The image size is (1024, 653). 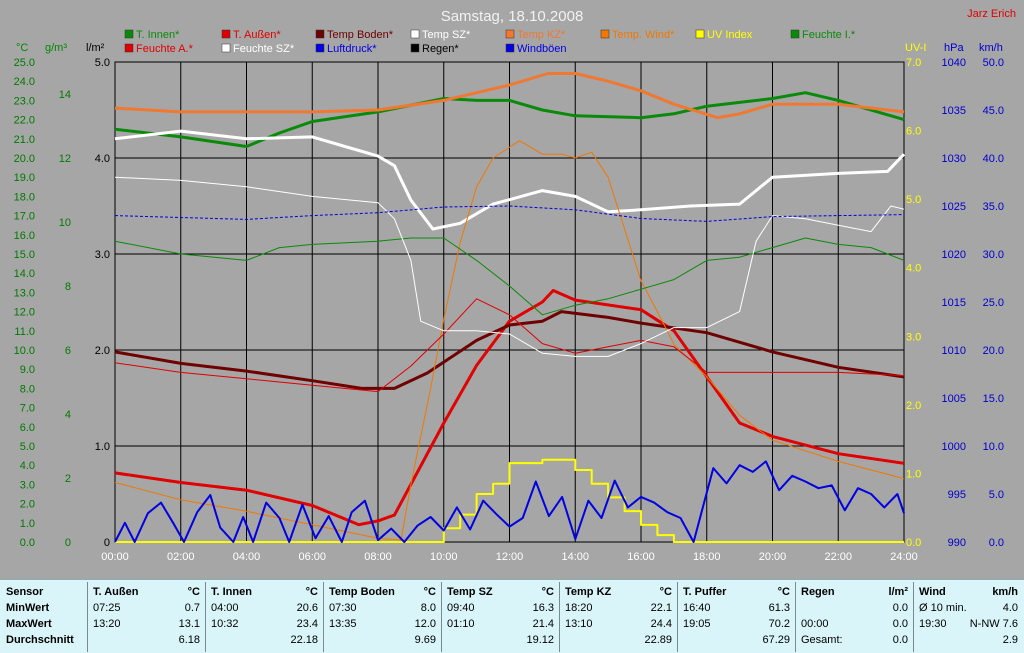 I want to click on stats-avg-row: 22.89, so click(x=619, y=640).